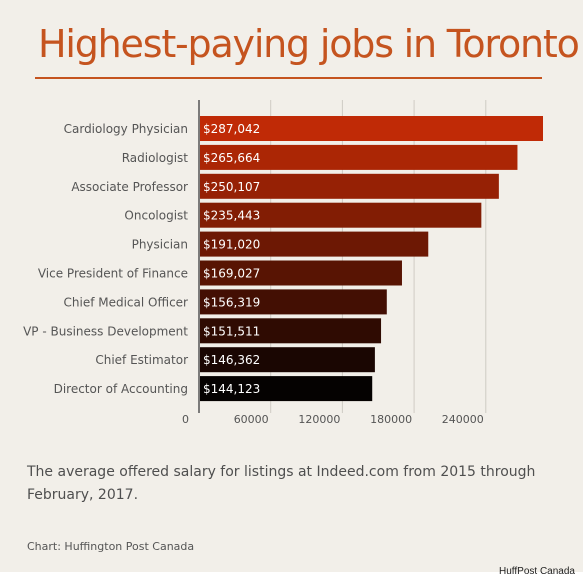 Image resolution: width=583 pixels, height=587 pixels. I want to click on bar-value-label: $156,319, so click(231, 302).